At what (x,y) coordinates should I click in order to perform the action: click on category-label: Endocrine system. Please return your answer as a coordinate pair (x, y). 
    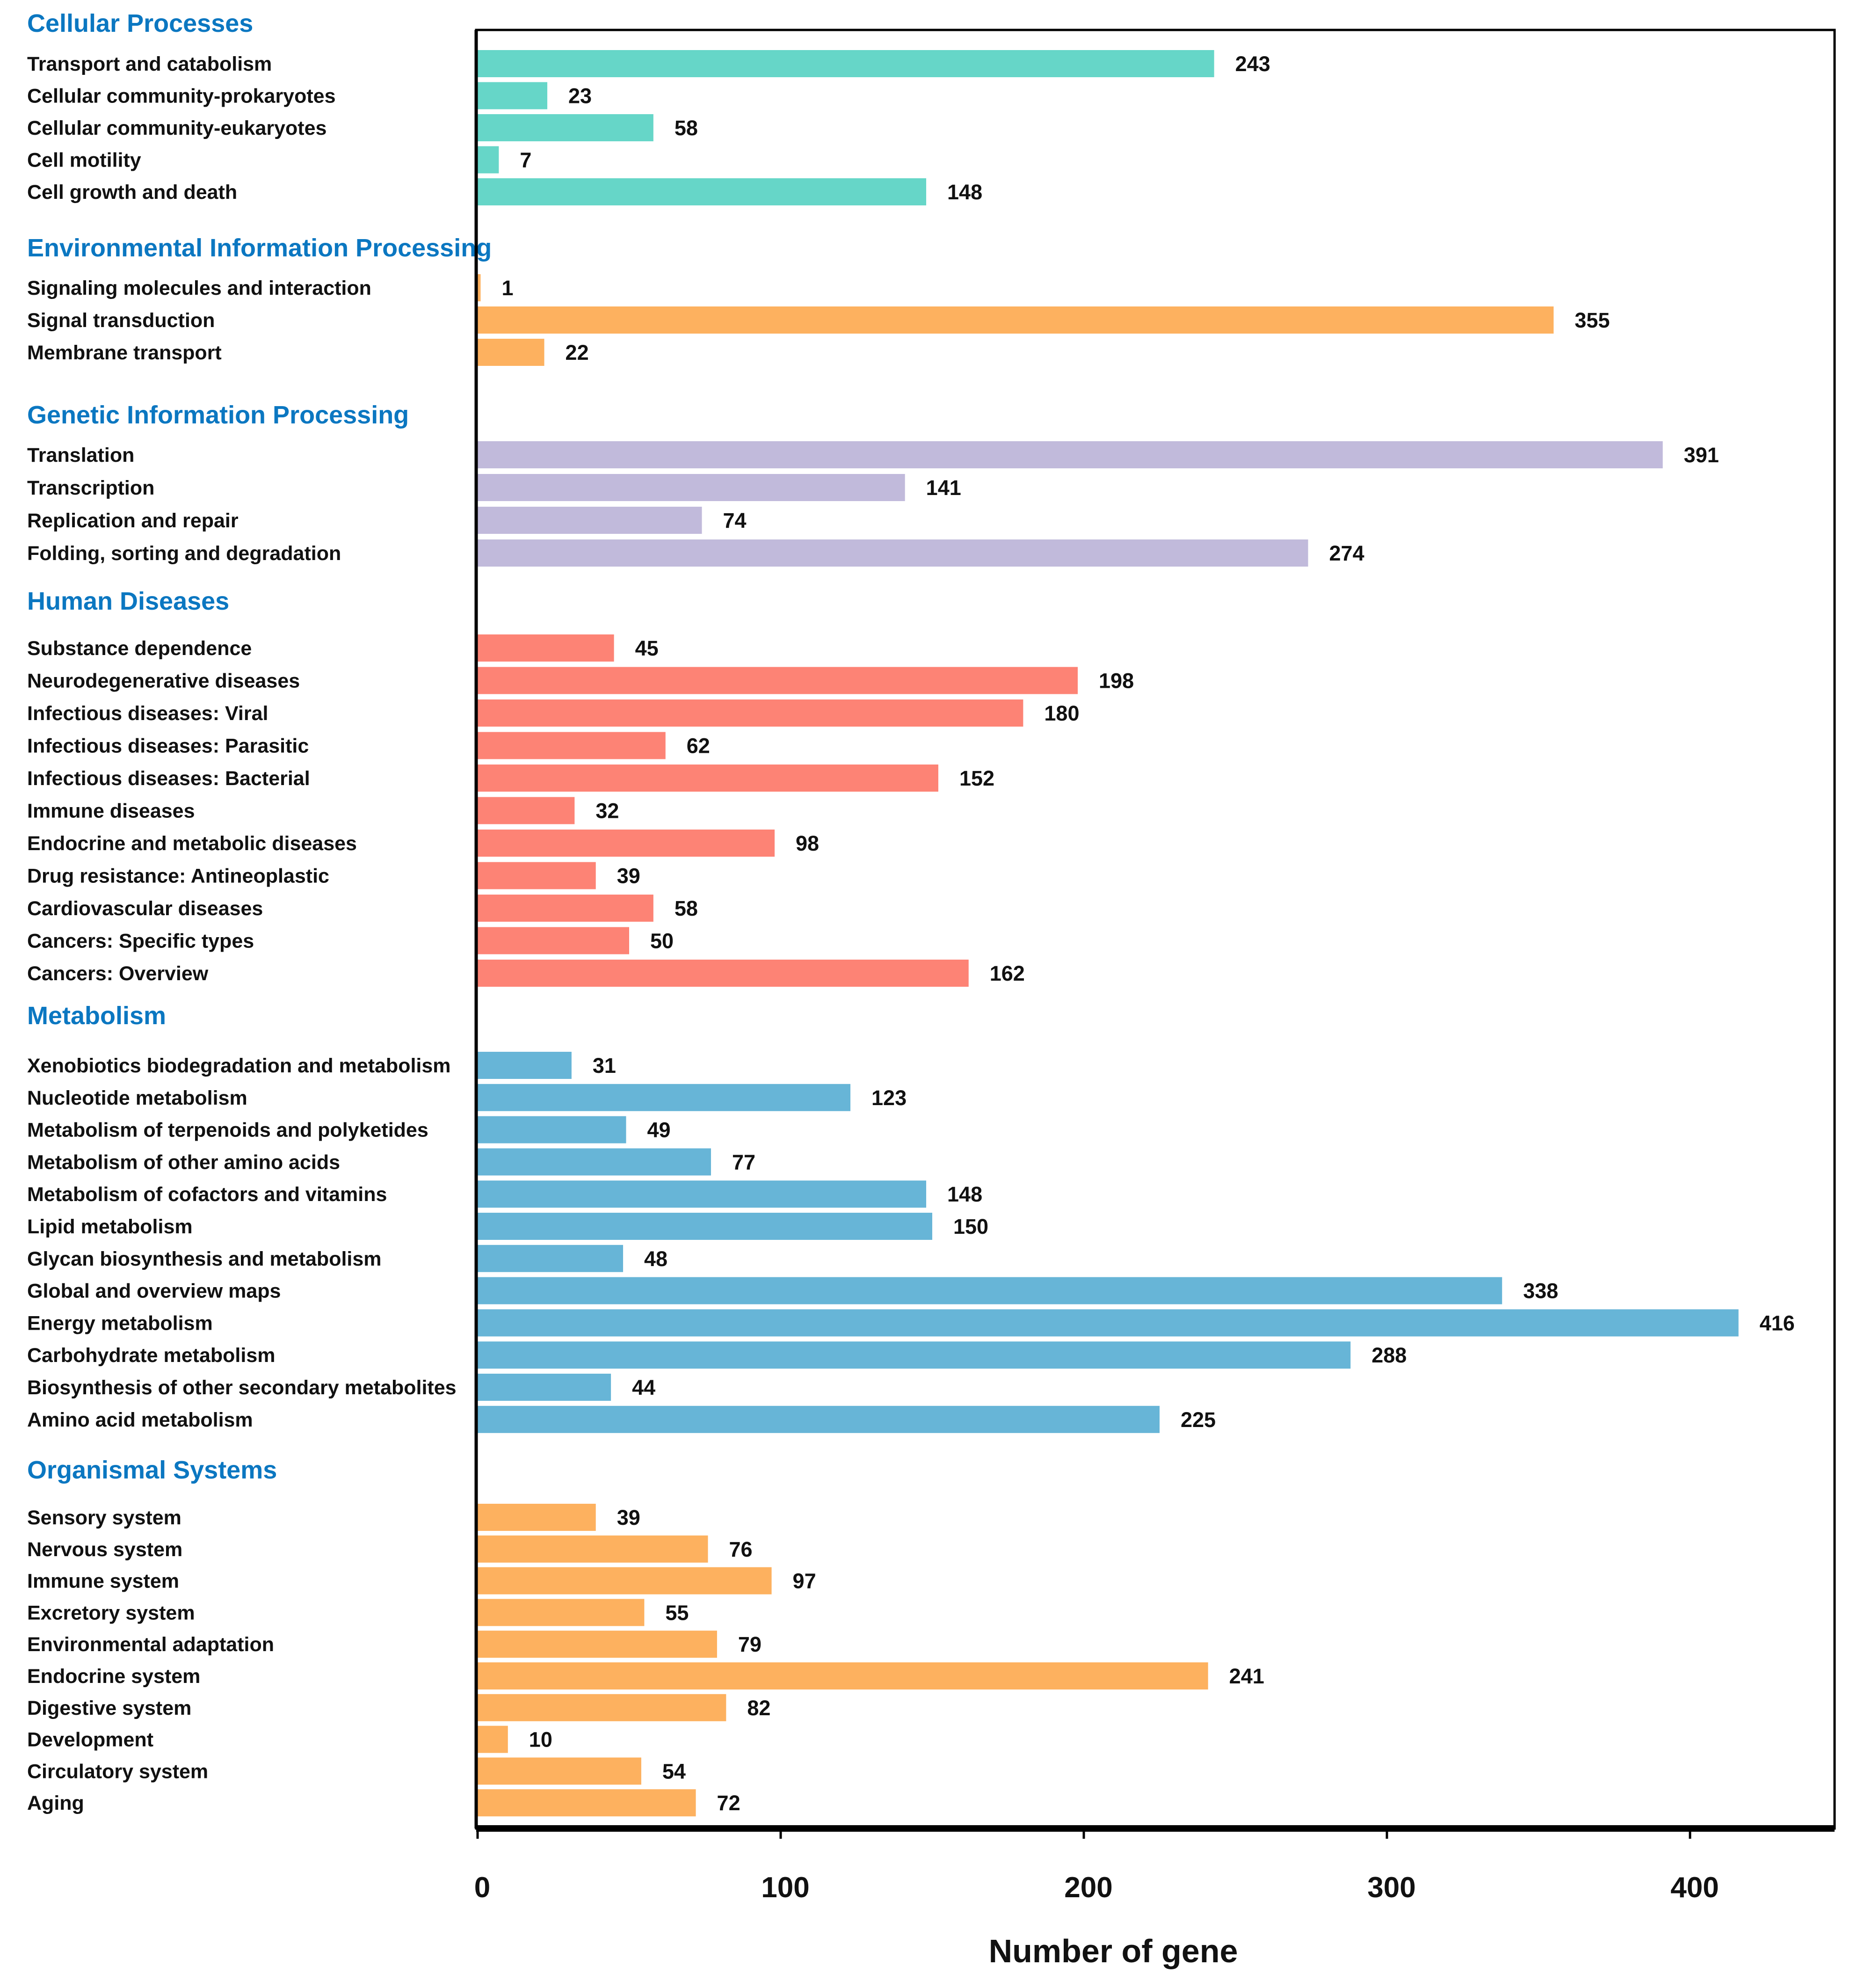
    Looking at the image, I should click on (114, 1677).